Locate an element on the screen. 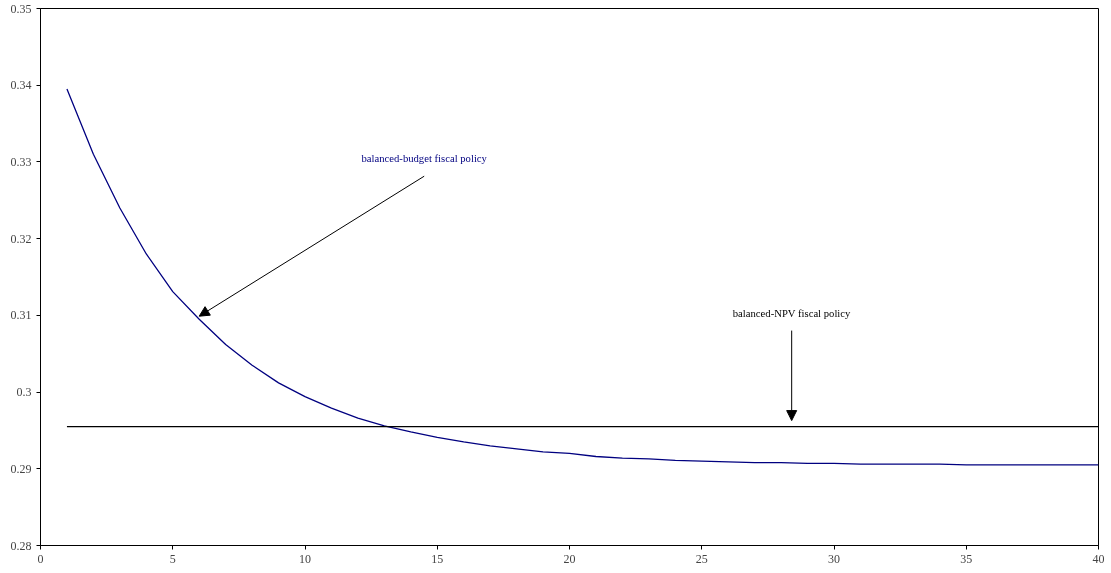 Image resolution: width=1111 pixels, height=573 pixels. y-tick-label: 0.33 is located at coordinates (21, 161).